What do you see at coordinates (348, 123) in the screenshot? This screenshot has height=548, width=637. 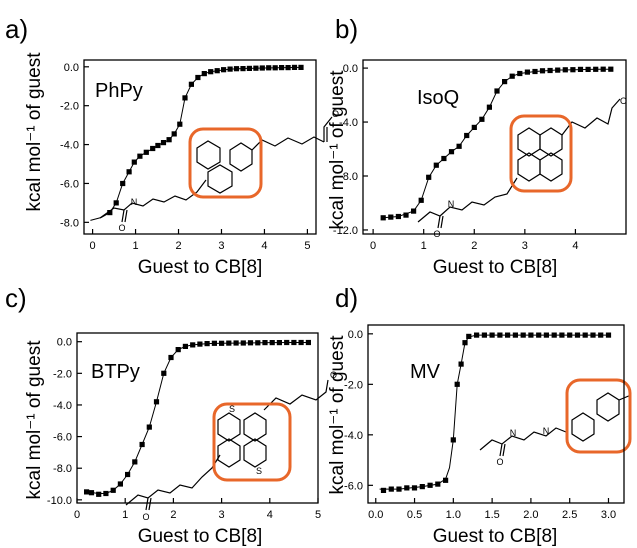 I see `y-tick-label: -4.0` at bounding box center [348, 123].